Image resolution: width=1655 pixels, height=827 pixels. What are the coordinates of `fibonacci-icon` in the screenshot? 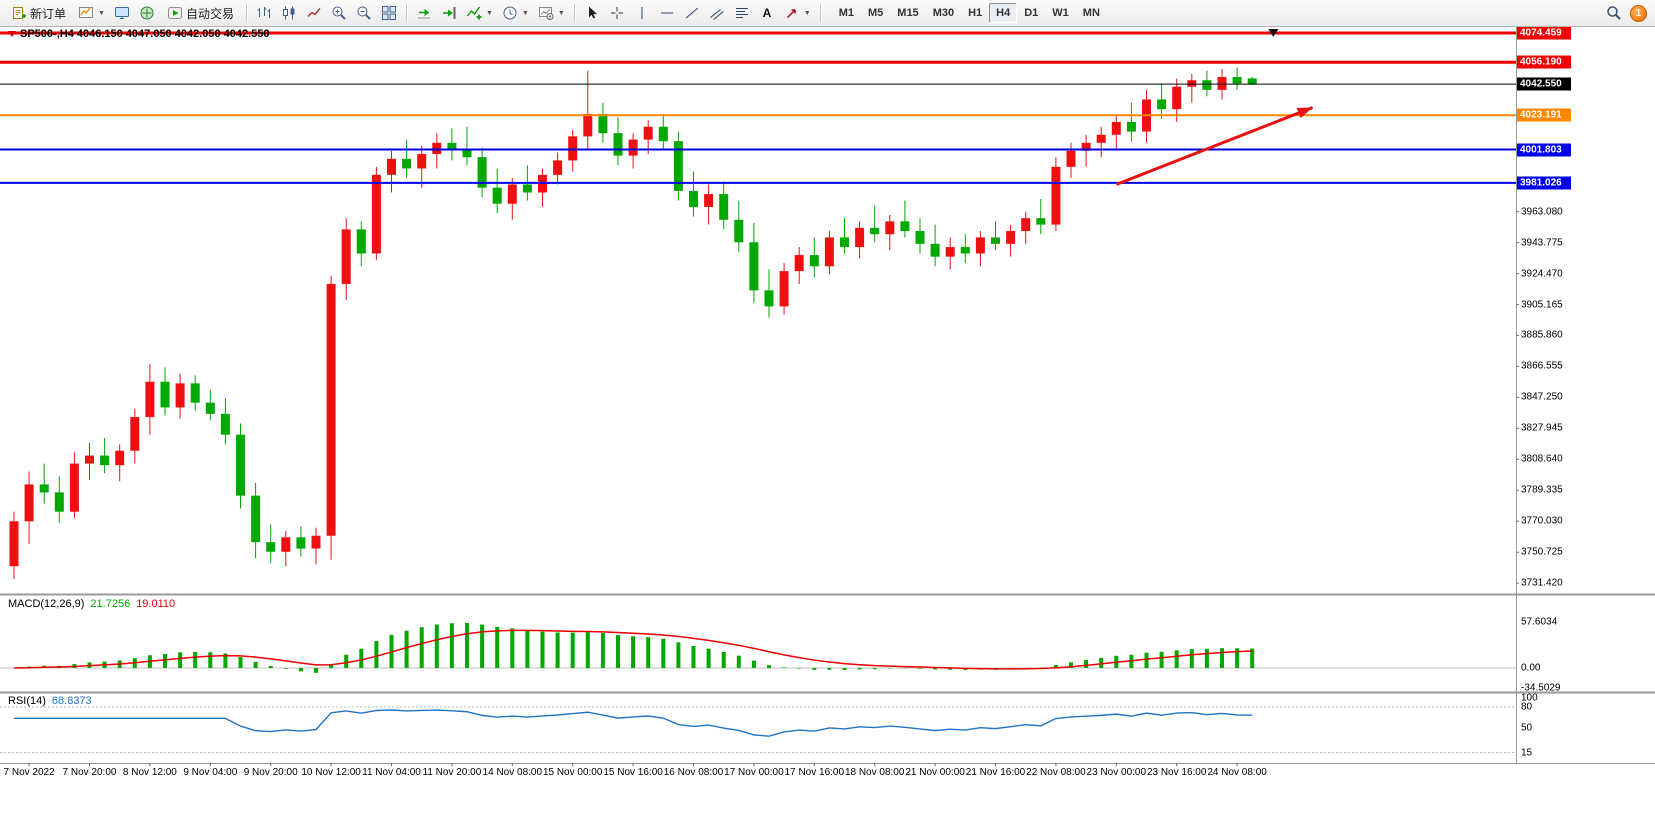 It's located at (742, 13).